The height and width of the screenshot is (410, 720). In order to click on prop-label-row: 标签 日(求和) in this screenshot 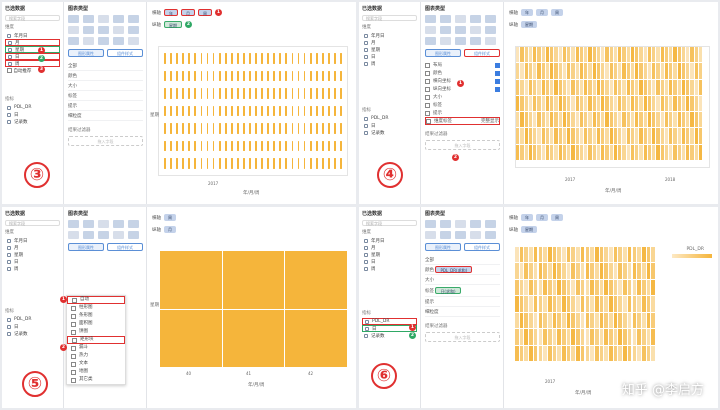, I will do `click(462, 291)`.